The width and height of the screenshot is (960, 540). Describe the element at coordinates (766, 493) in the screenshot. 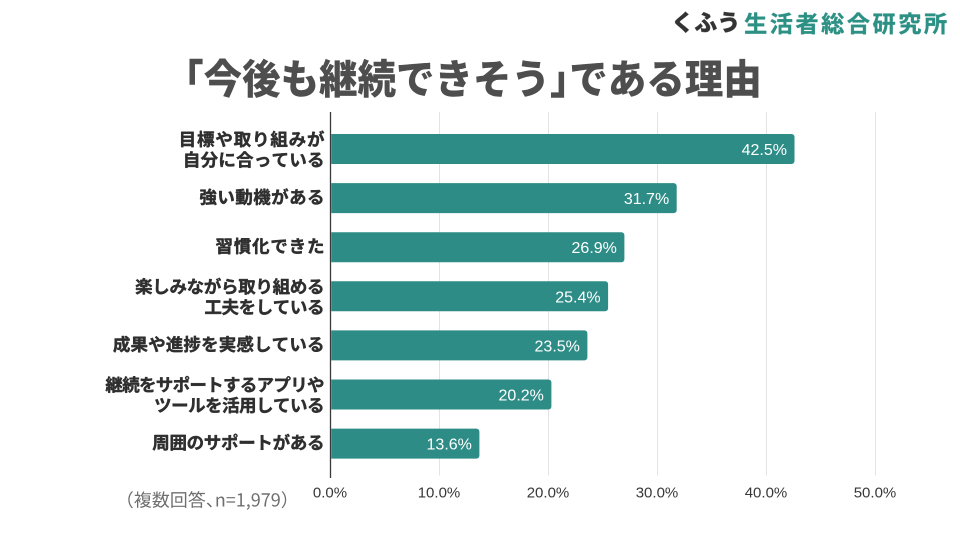

I see `svg-text: 40.0%` at that location.